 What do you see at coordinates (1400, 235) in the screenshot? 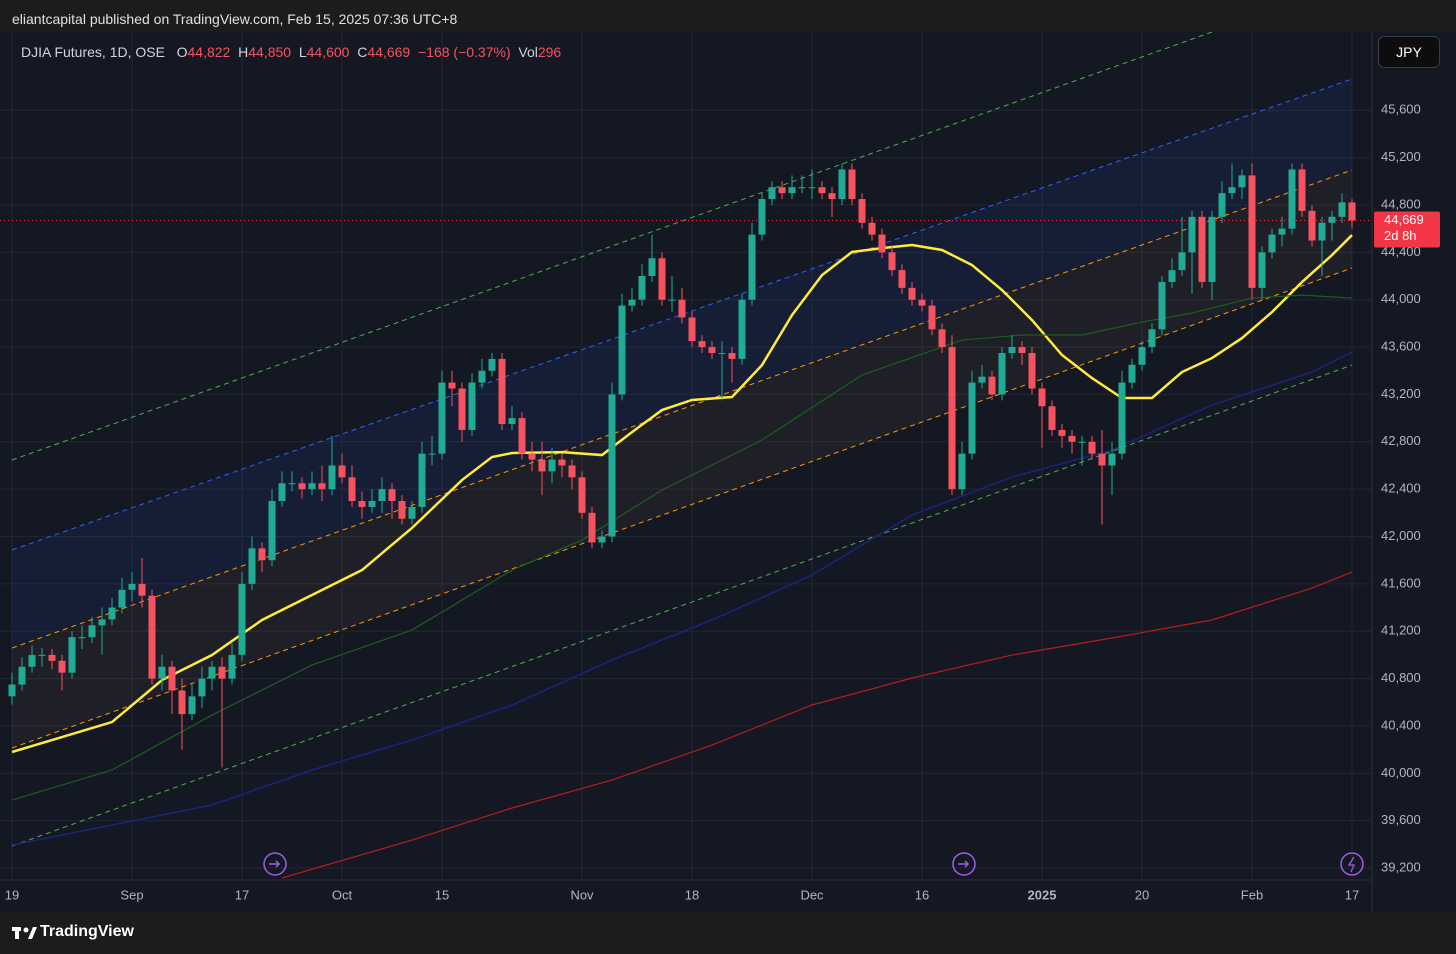
I see `price-tag-countdown: 2d 8h` at bounding box center [1400, 235].